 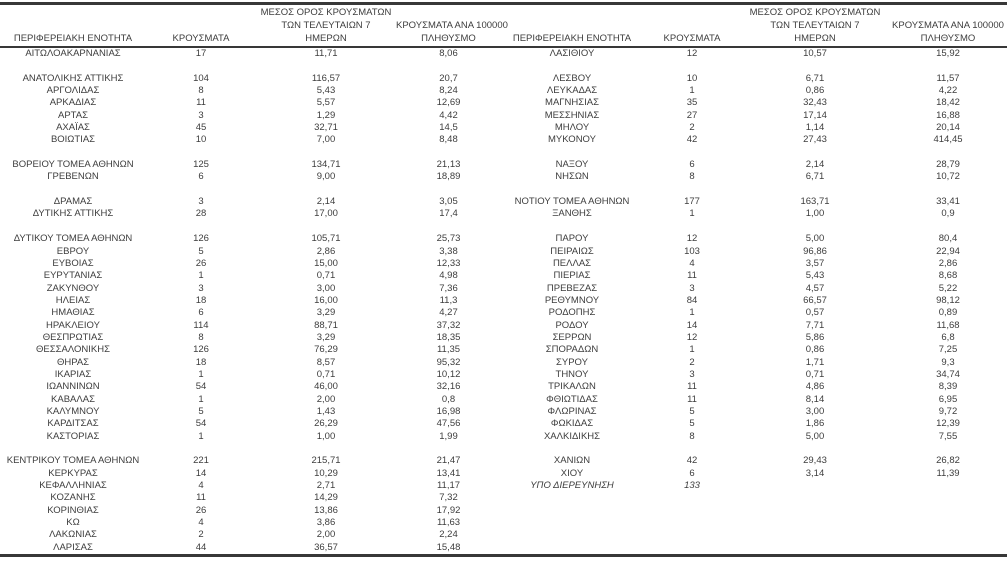 What do you see at coordinates (948, 25) in the screenshot?
I see `header-per100k-right-line1: ΚΡΟΥΣΜΑΤΑ ΑΝΑ 100000` at bounding box center [948, 25].